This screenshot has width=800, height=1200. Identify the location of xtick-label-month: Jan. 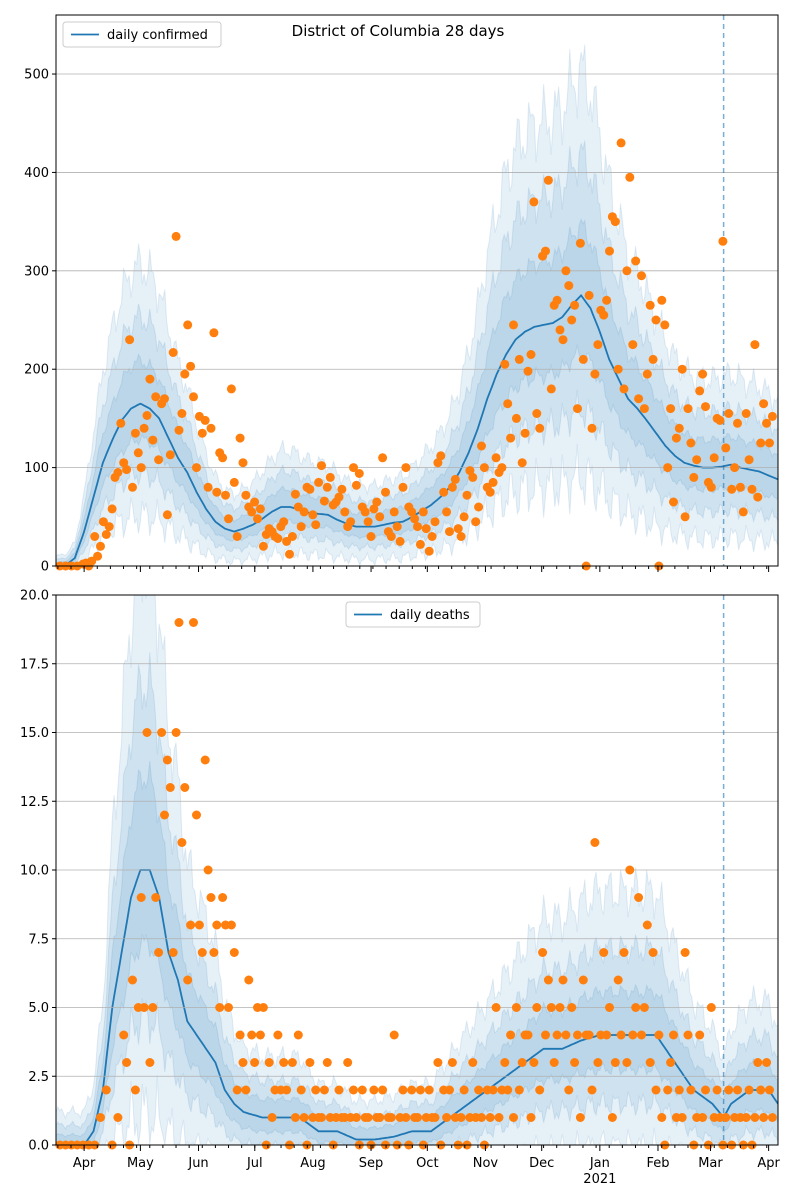
(599, 1163).